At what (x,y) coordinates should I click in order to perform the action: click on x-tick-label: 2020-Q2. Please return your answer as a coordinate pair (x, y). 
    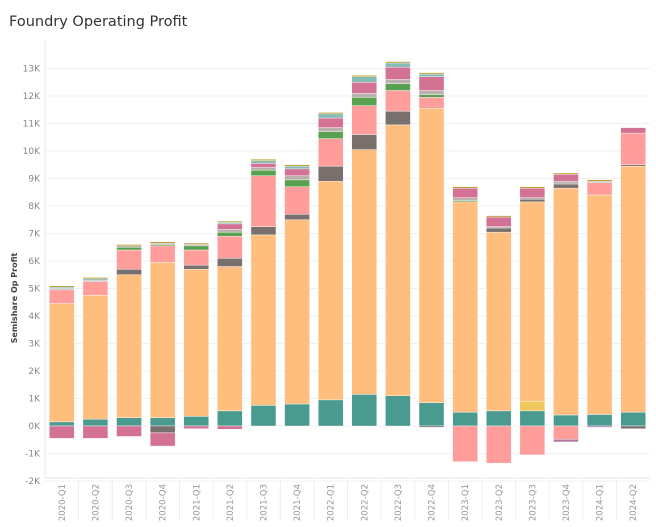
    Looking at the image, I should click on (96, 502).